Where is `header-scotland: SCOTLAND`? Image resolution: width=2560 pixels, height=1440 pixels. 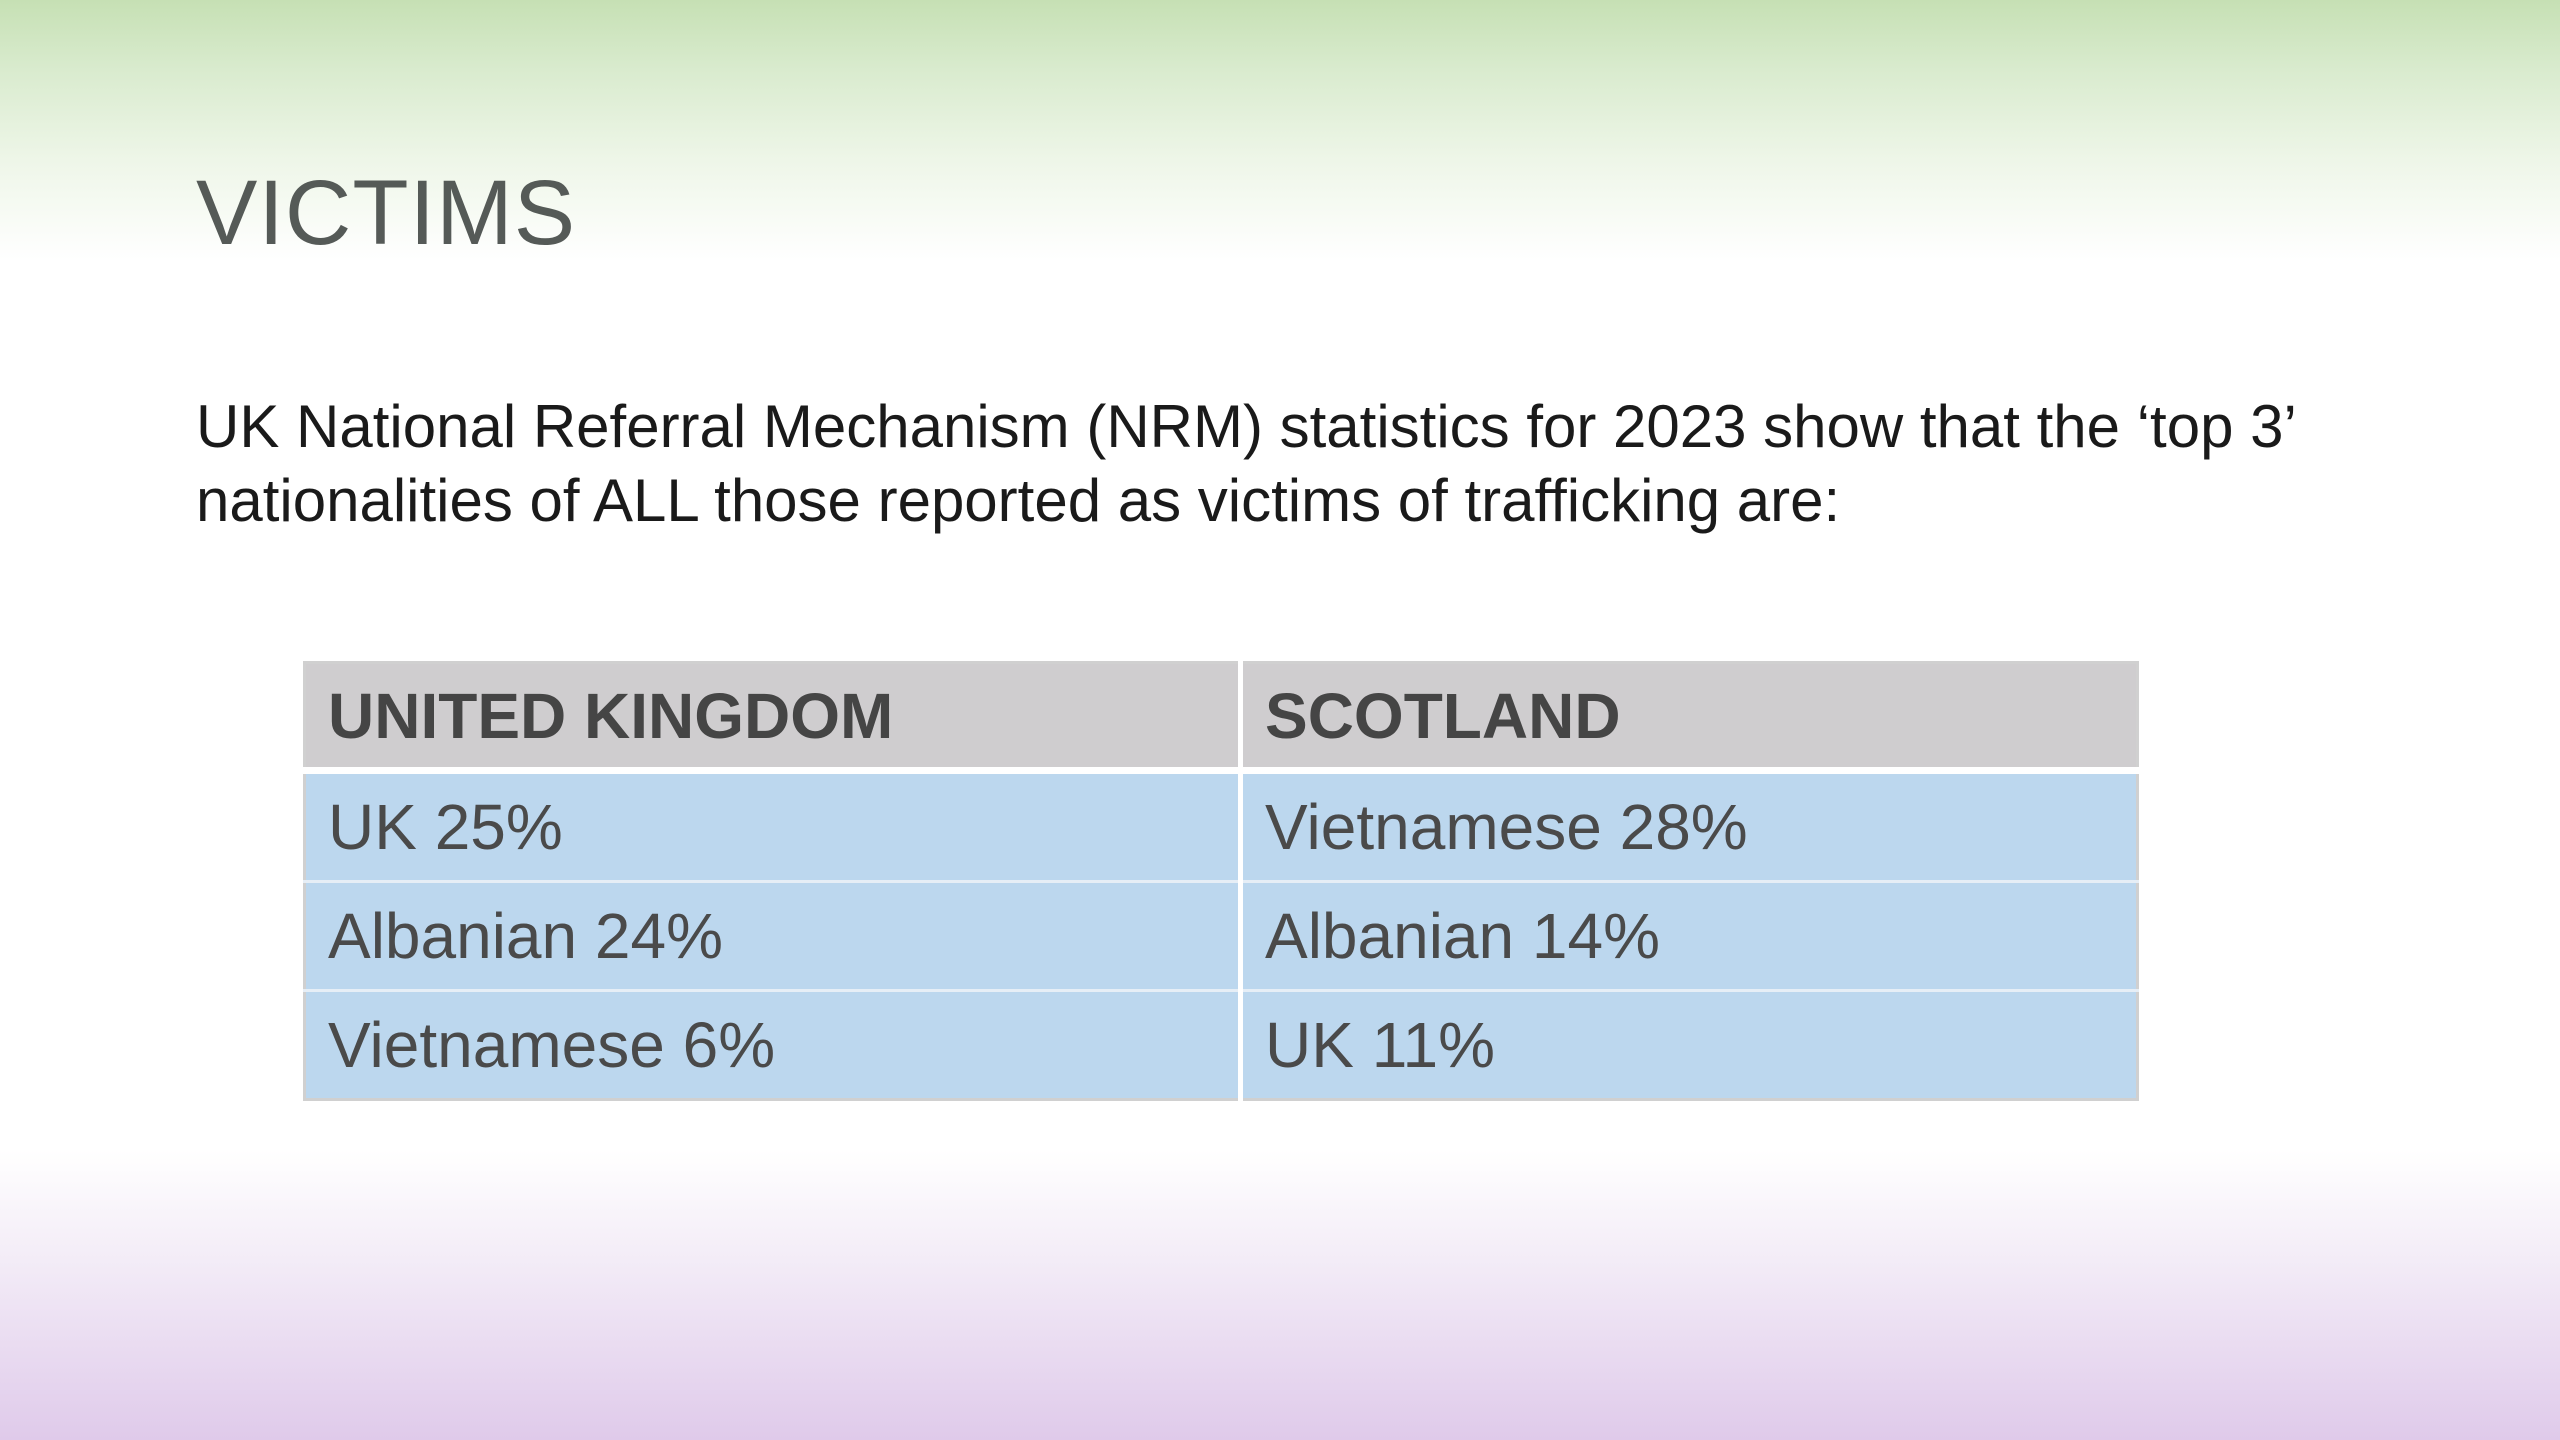 header-scotland: SCOTLAND is located at coordinates (1688, 718).